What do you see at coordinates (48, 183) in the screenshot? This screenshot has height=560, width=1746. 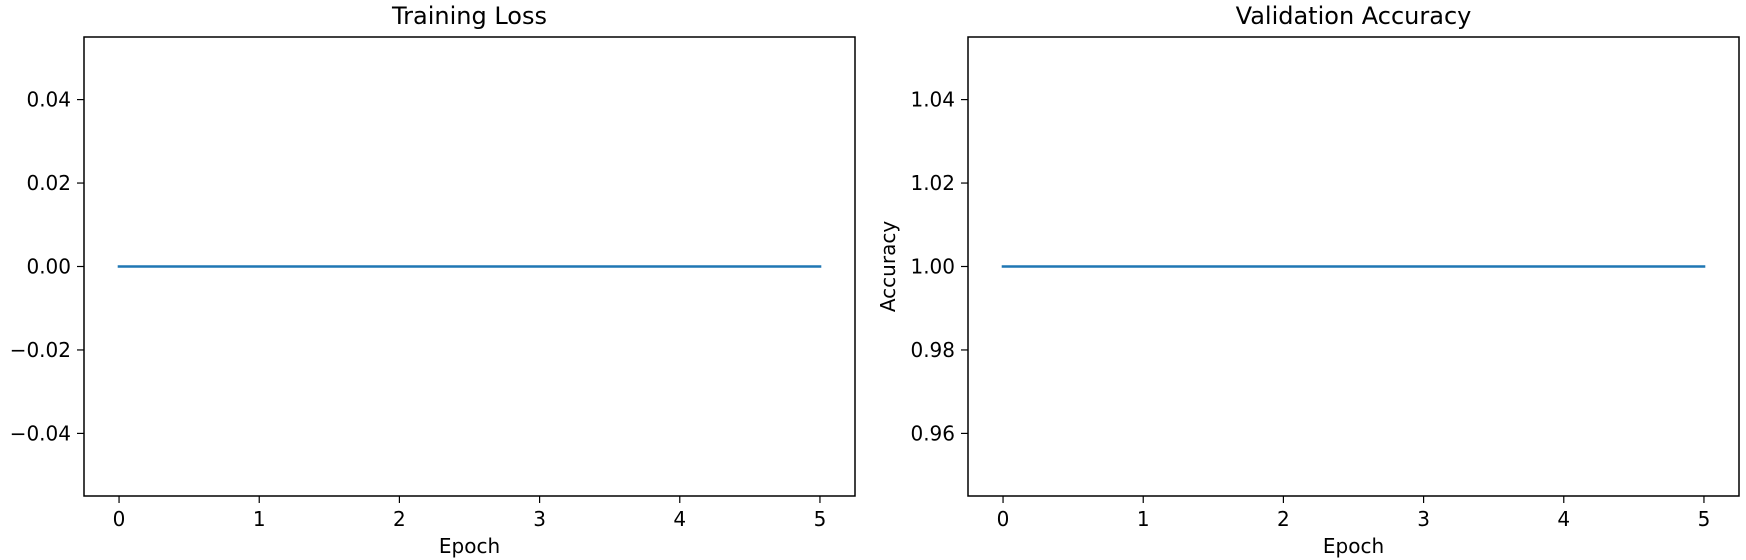 I see `training-loss-y-tick-label: 0.02` at bounding box center [48, 183].